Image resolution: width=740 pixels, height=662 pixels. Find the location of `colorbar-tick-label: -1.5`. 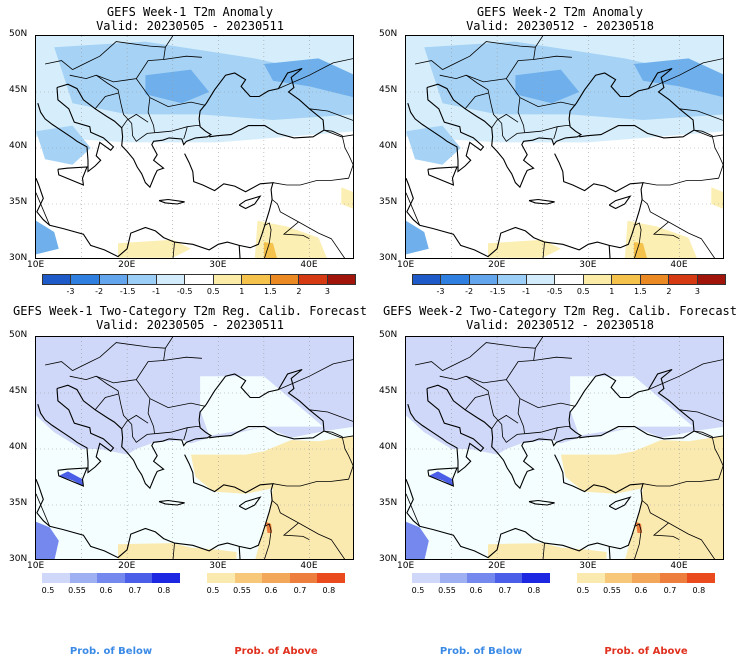

colorbar-tick-label: -1.5 is located at coordinates (127, 291).